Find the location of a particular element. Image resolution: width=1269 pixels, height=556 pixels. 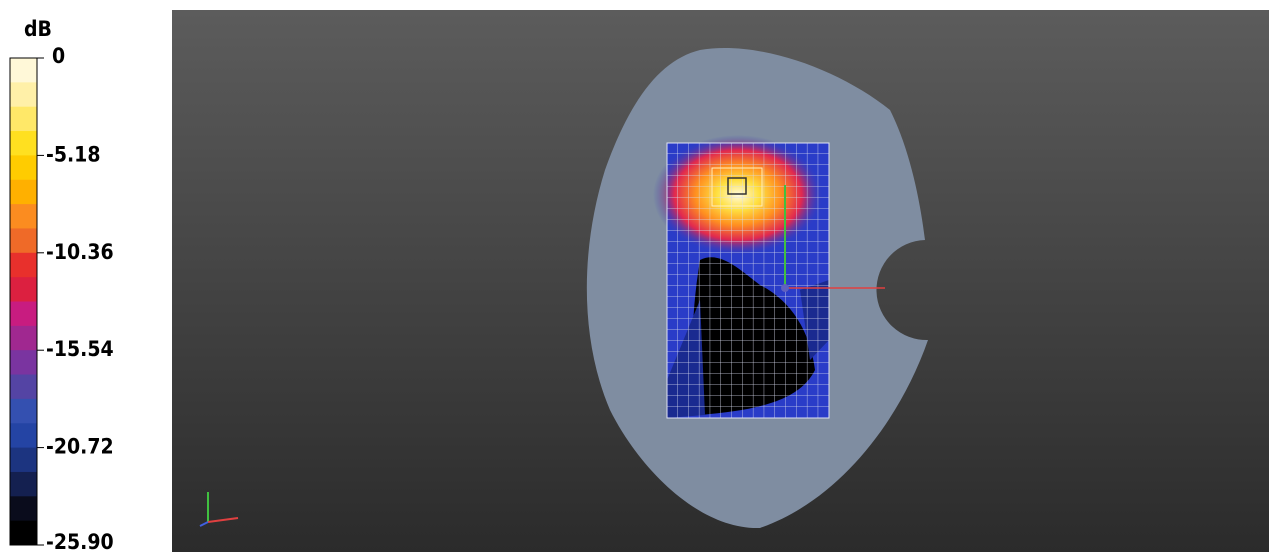

colorbar-unit: dB is located at coordinates (38, 29).